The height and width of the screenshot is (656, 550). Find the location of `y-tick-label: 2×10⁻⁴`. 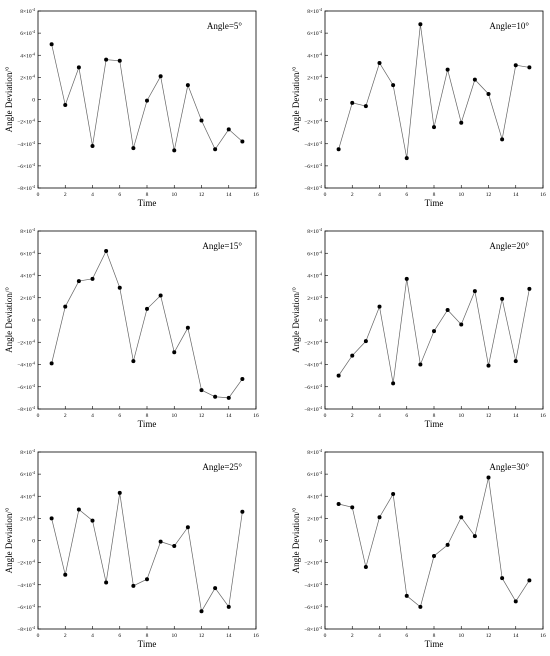

y-tick-label: 2×10⁻⁴ is located at coordinates (314, 298).